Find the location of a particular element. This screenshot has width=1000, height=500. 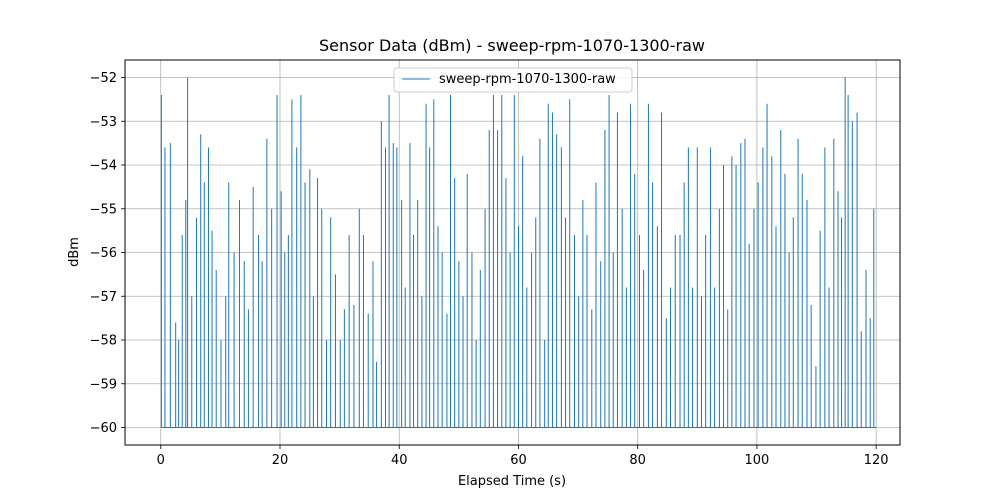

x-tick-label: 100 is located at coordinates (757, 460).